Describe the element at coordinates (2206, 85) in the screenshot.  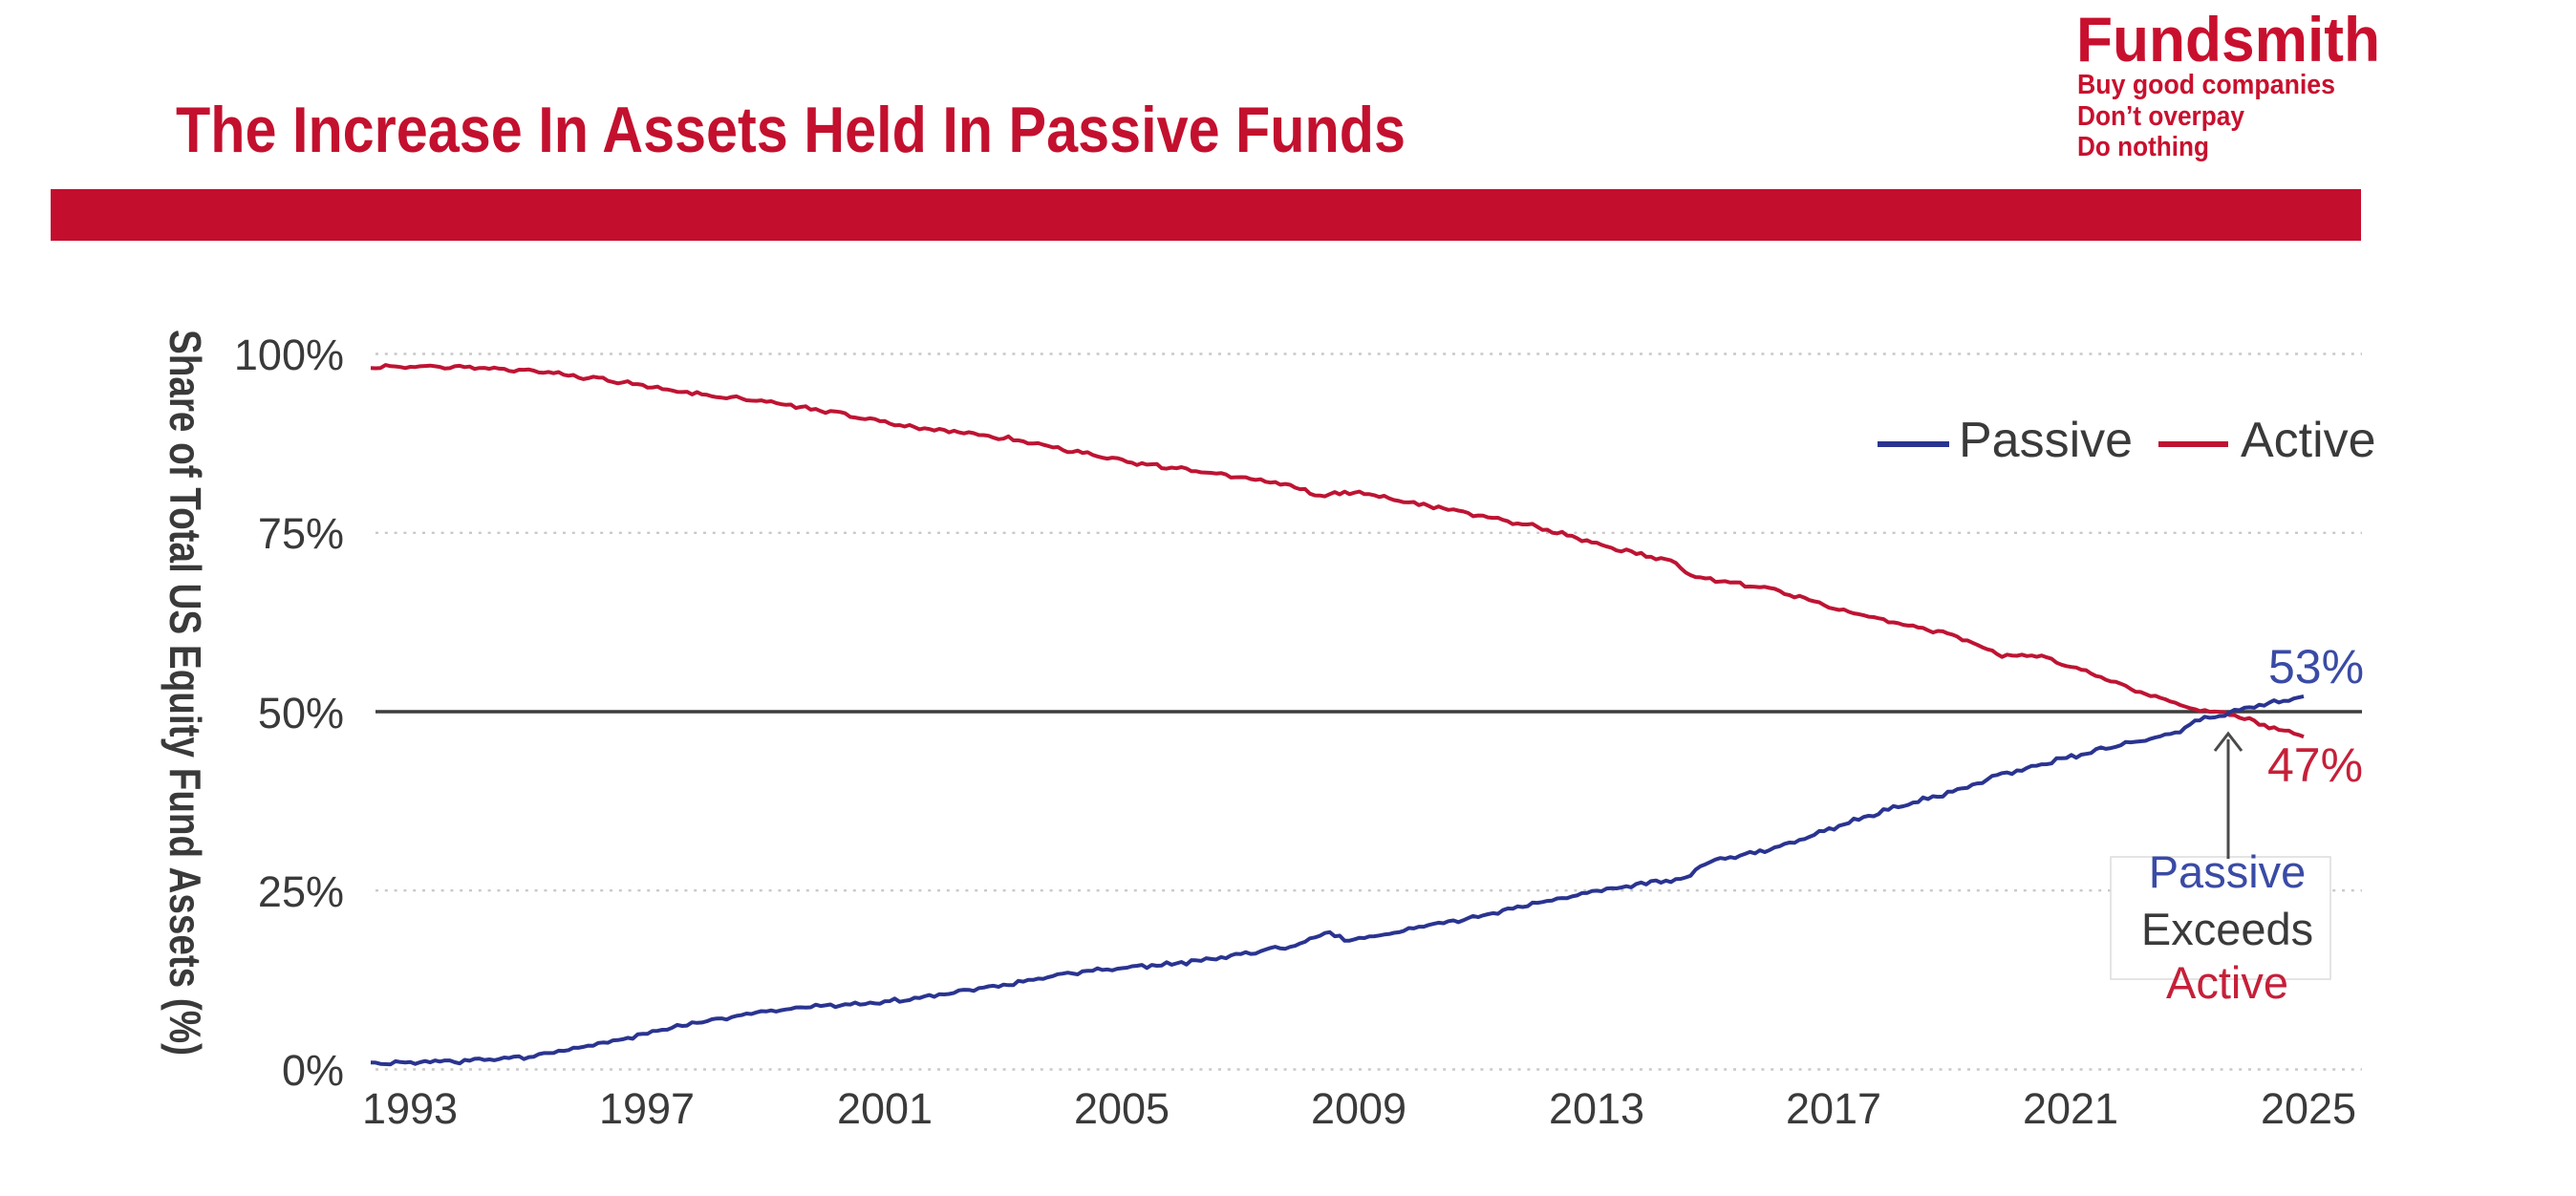
I see `svg-text: Buy good companies` at that location.